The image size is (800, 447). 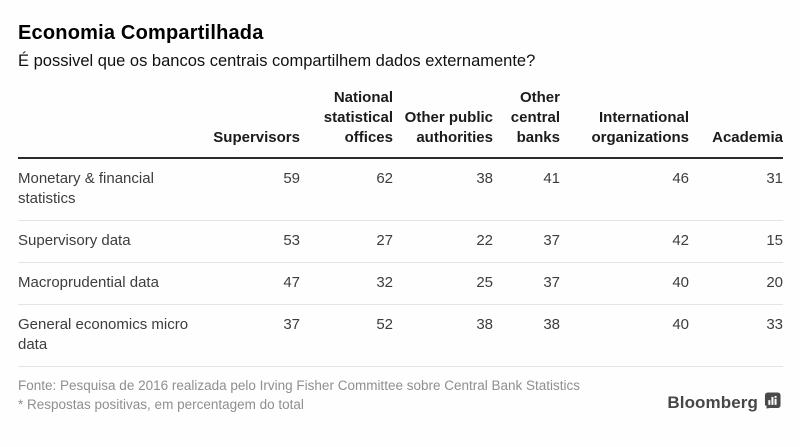 I want to click on table-row: Supervisory data 53 27 22 37 42 15, so click(x=400, y=241).